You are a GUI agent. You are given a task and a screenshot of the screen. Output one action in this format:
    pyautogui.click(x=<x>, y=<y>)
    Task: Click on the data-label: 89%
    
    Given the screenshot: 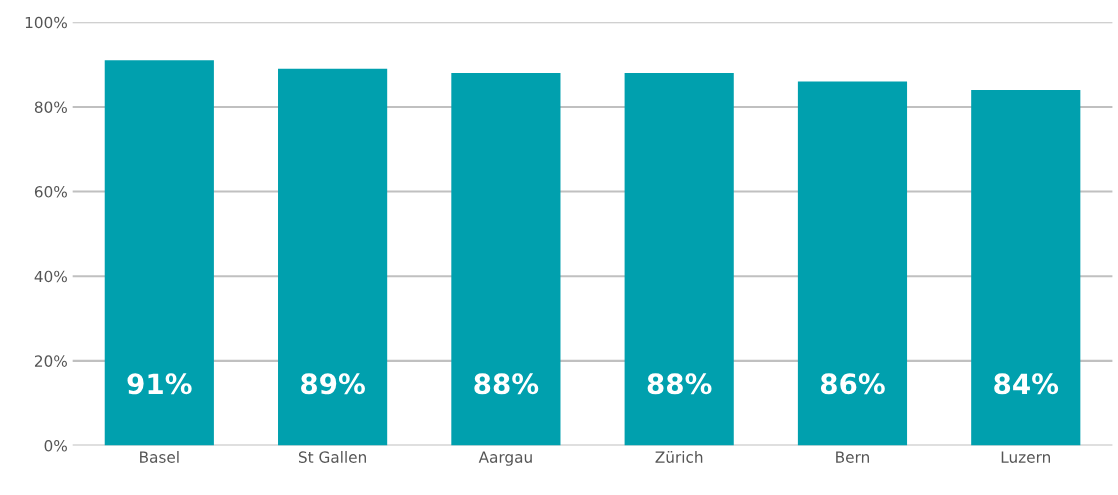 What is the action you would take?
    pyautogui.click(x=333, y=384)
    